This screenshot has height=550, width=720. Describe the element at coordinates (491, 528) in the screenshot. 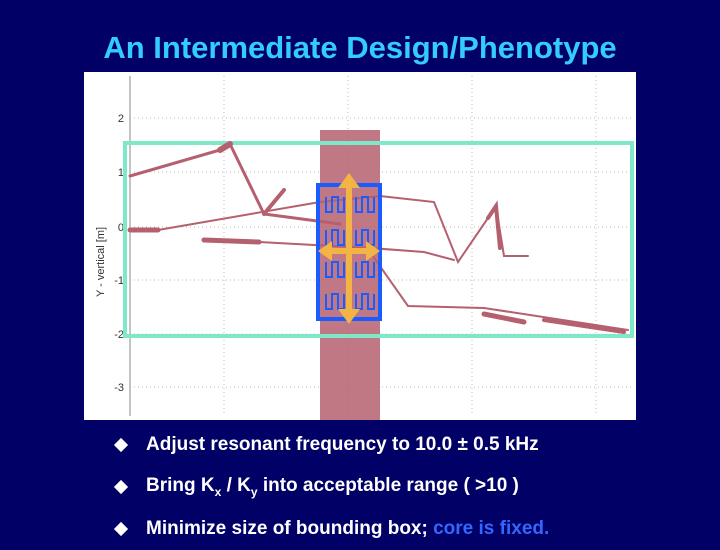

I see `highlight-text: core is fixed.` at that location.